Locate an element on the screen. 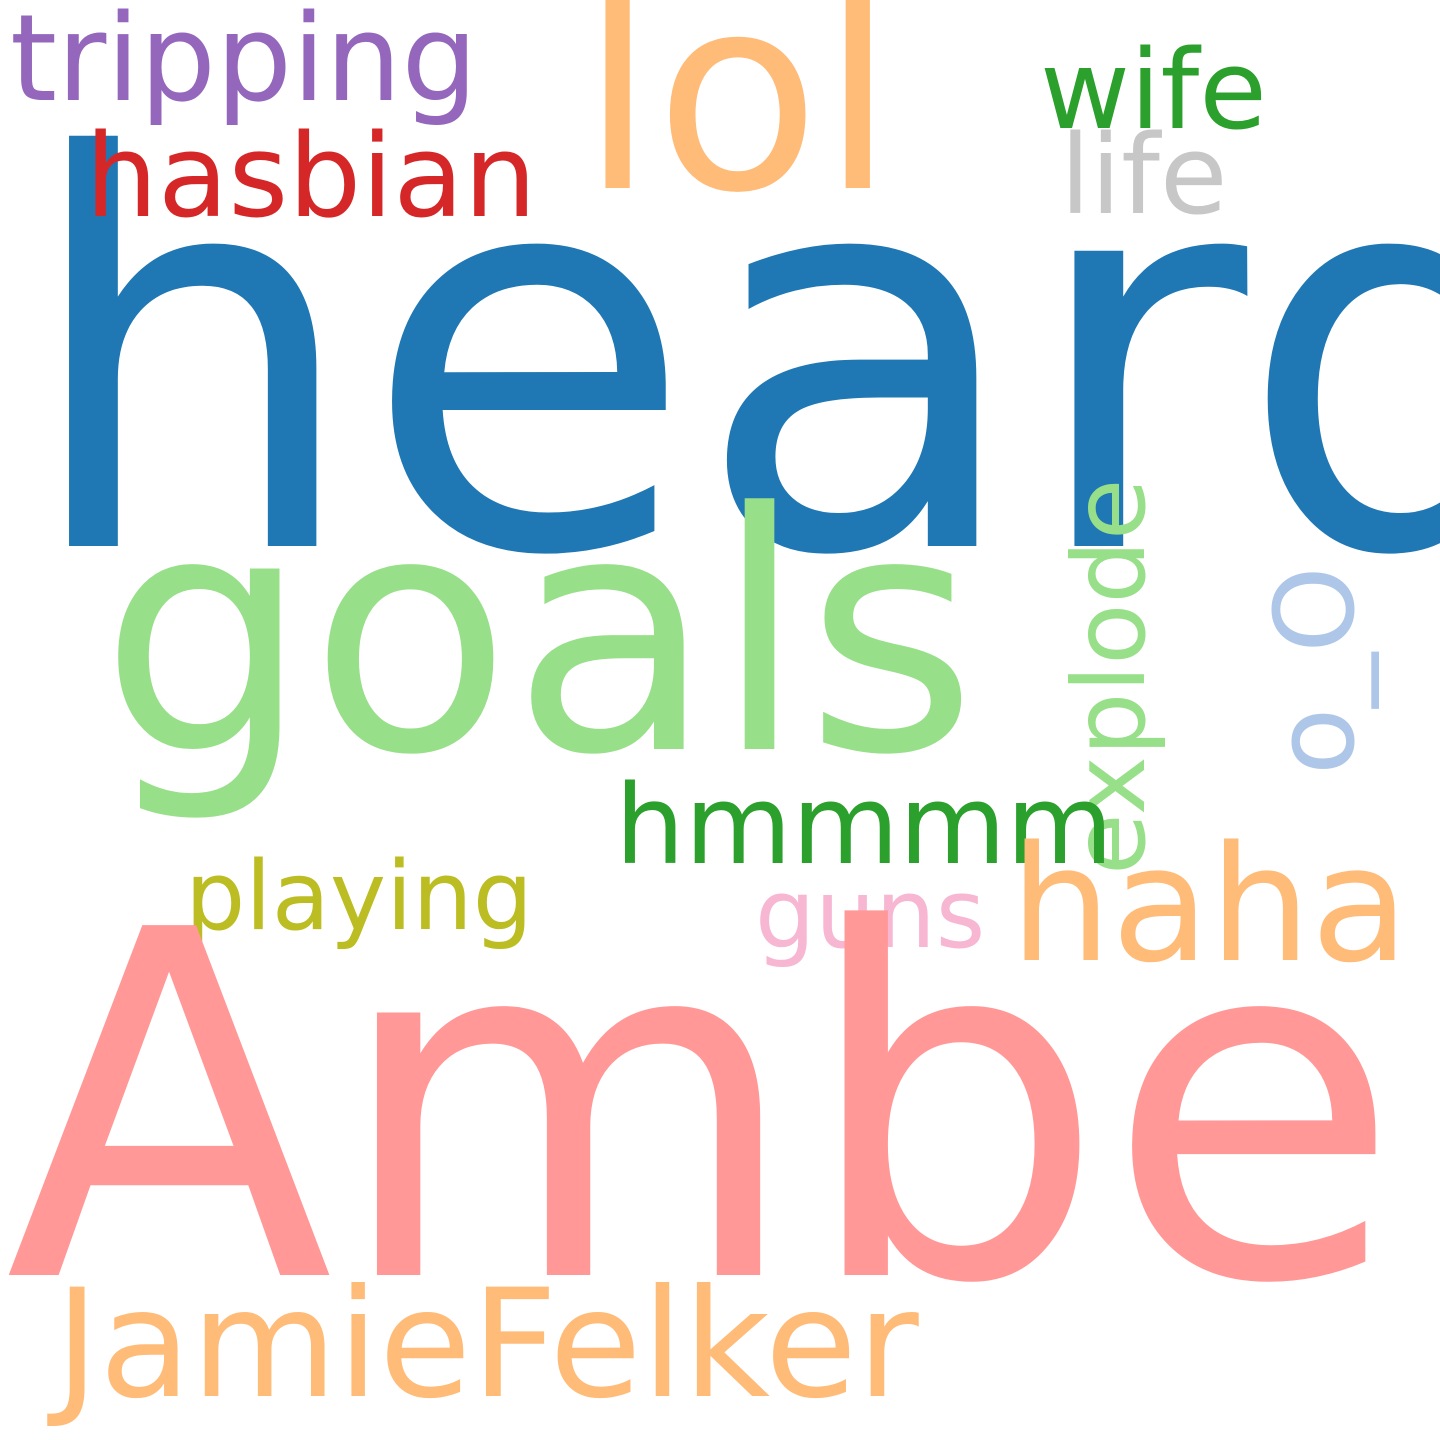 This screenshot has width=1440, height=1440. word-guns: guns is located at coordinates (870, 915).